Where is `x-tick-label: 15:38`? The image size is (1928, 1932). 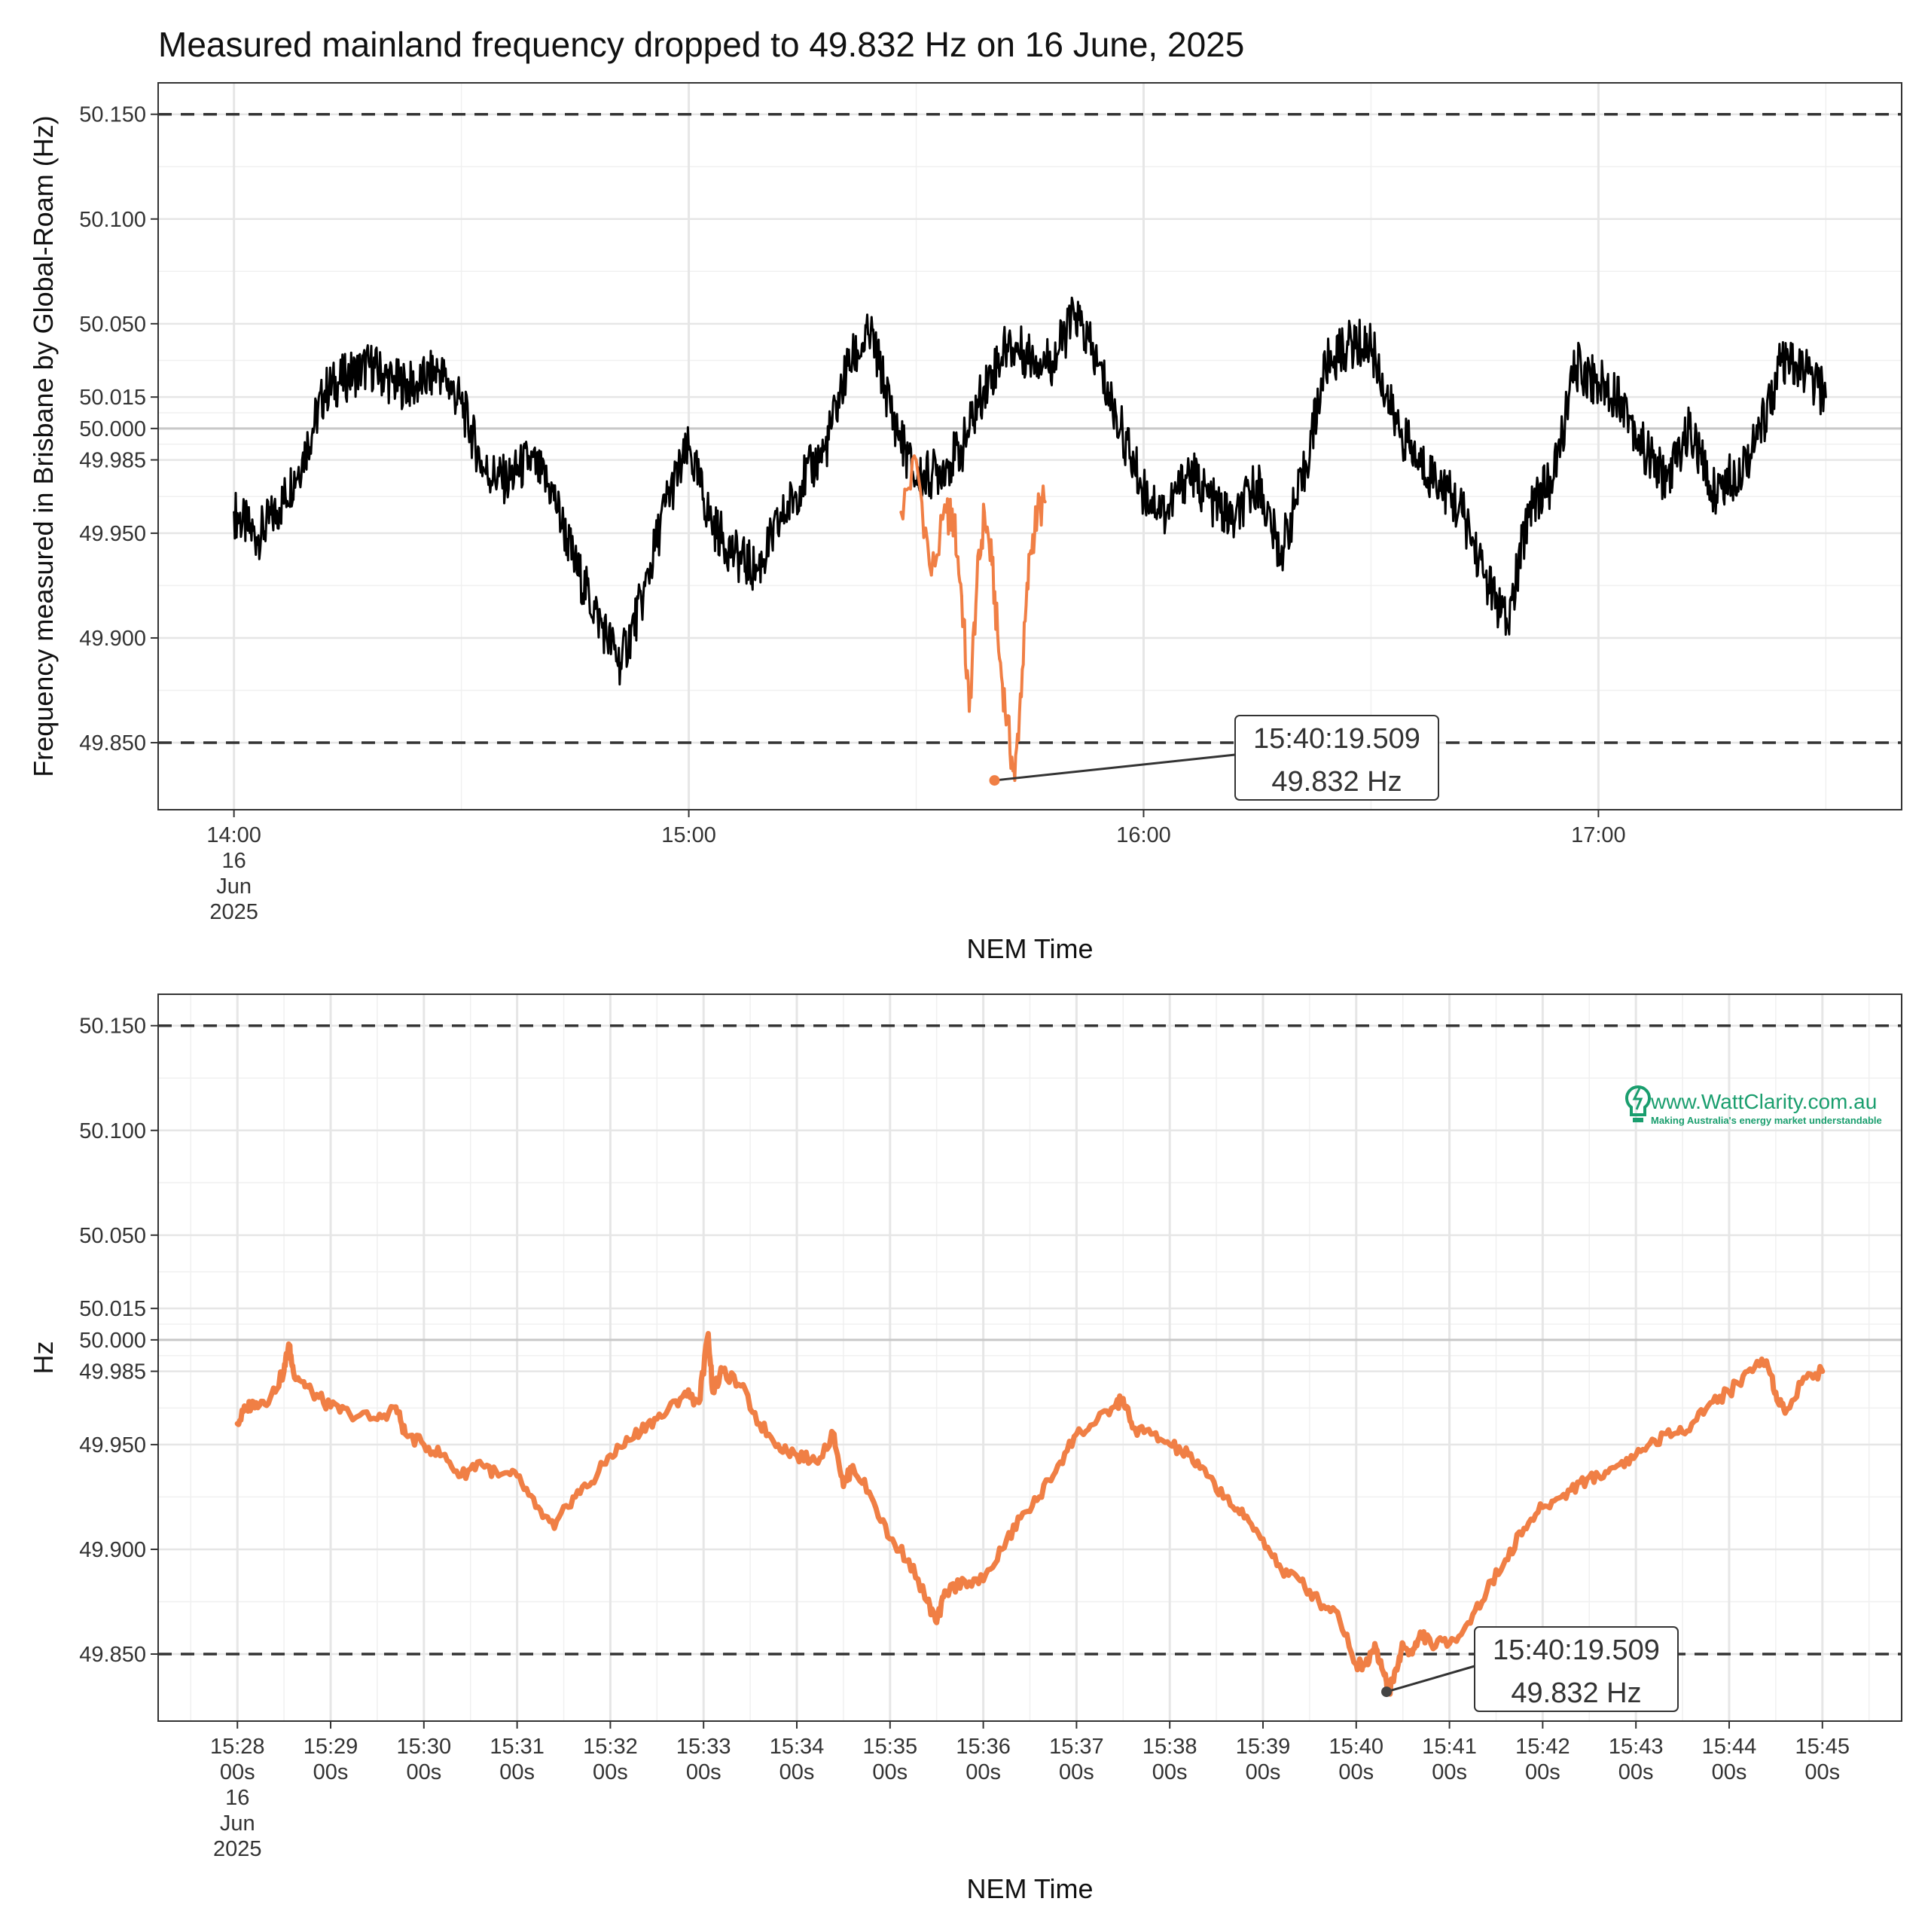
x-tick-label: 15:38 is located at coordinates (1169, 1747).